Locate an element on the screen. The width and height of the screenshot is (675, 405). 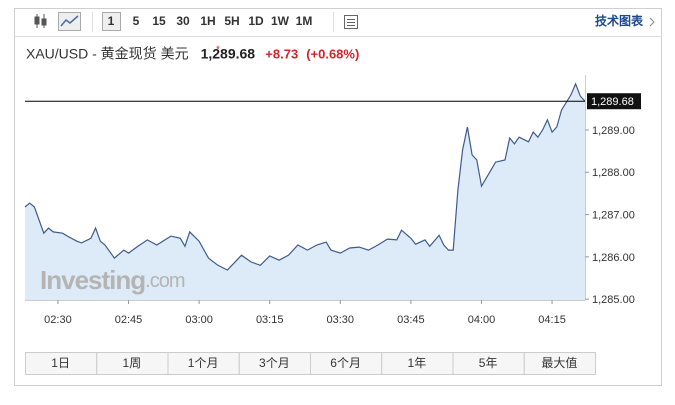
interval: 1W is located at coordinates (280, 21).